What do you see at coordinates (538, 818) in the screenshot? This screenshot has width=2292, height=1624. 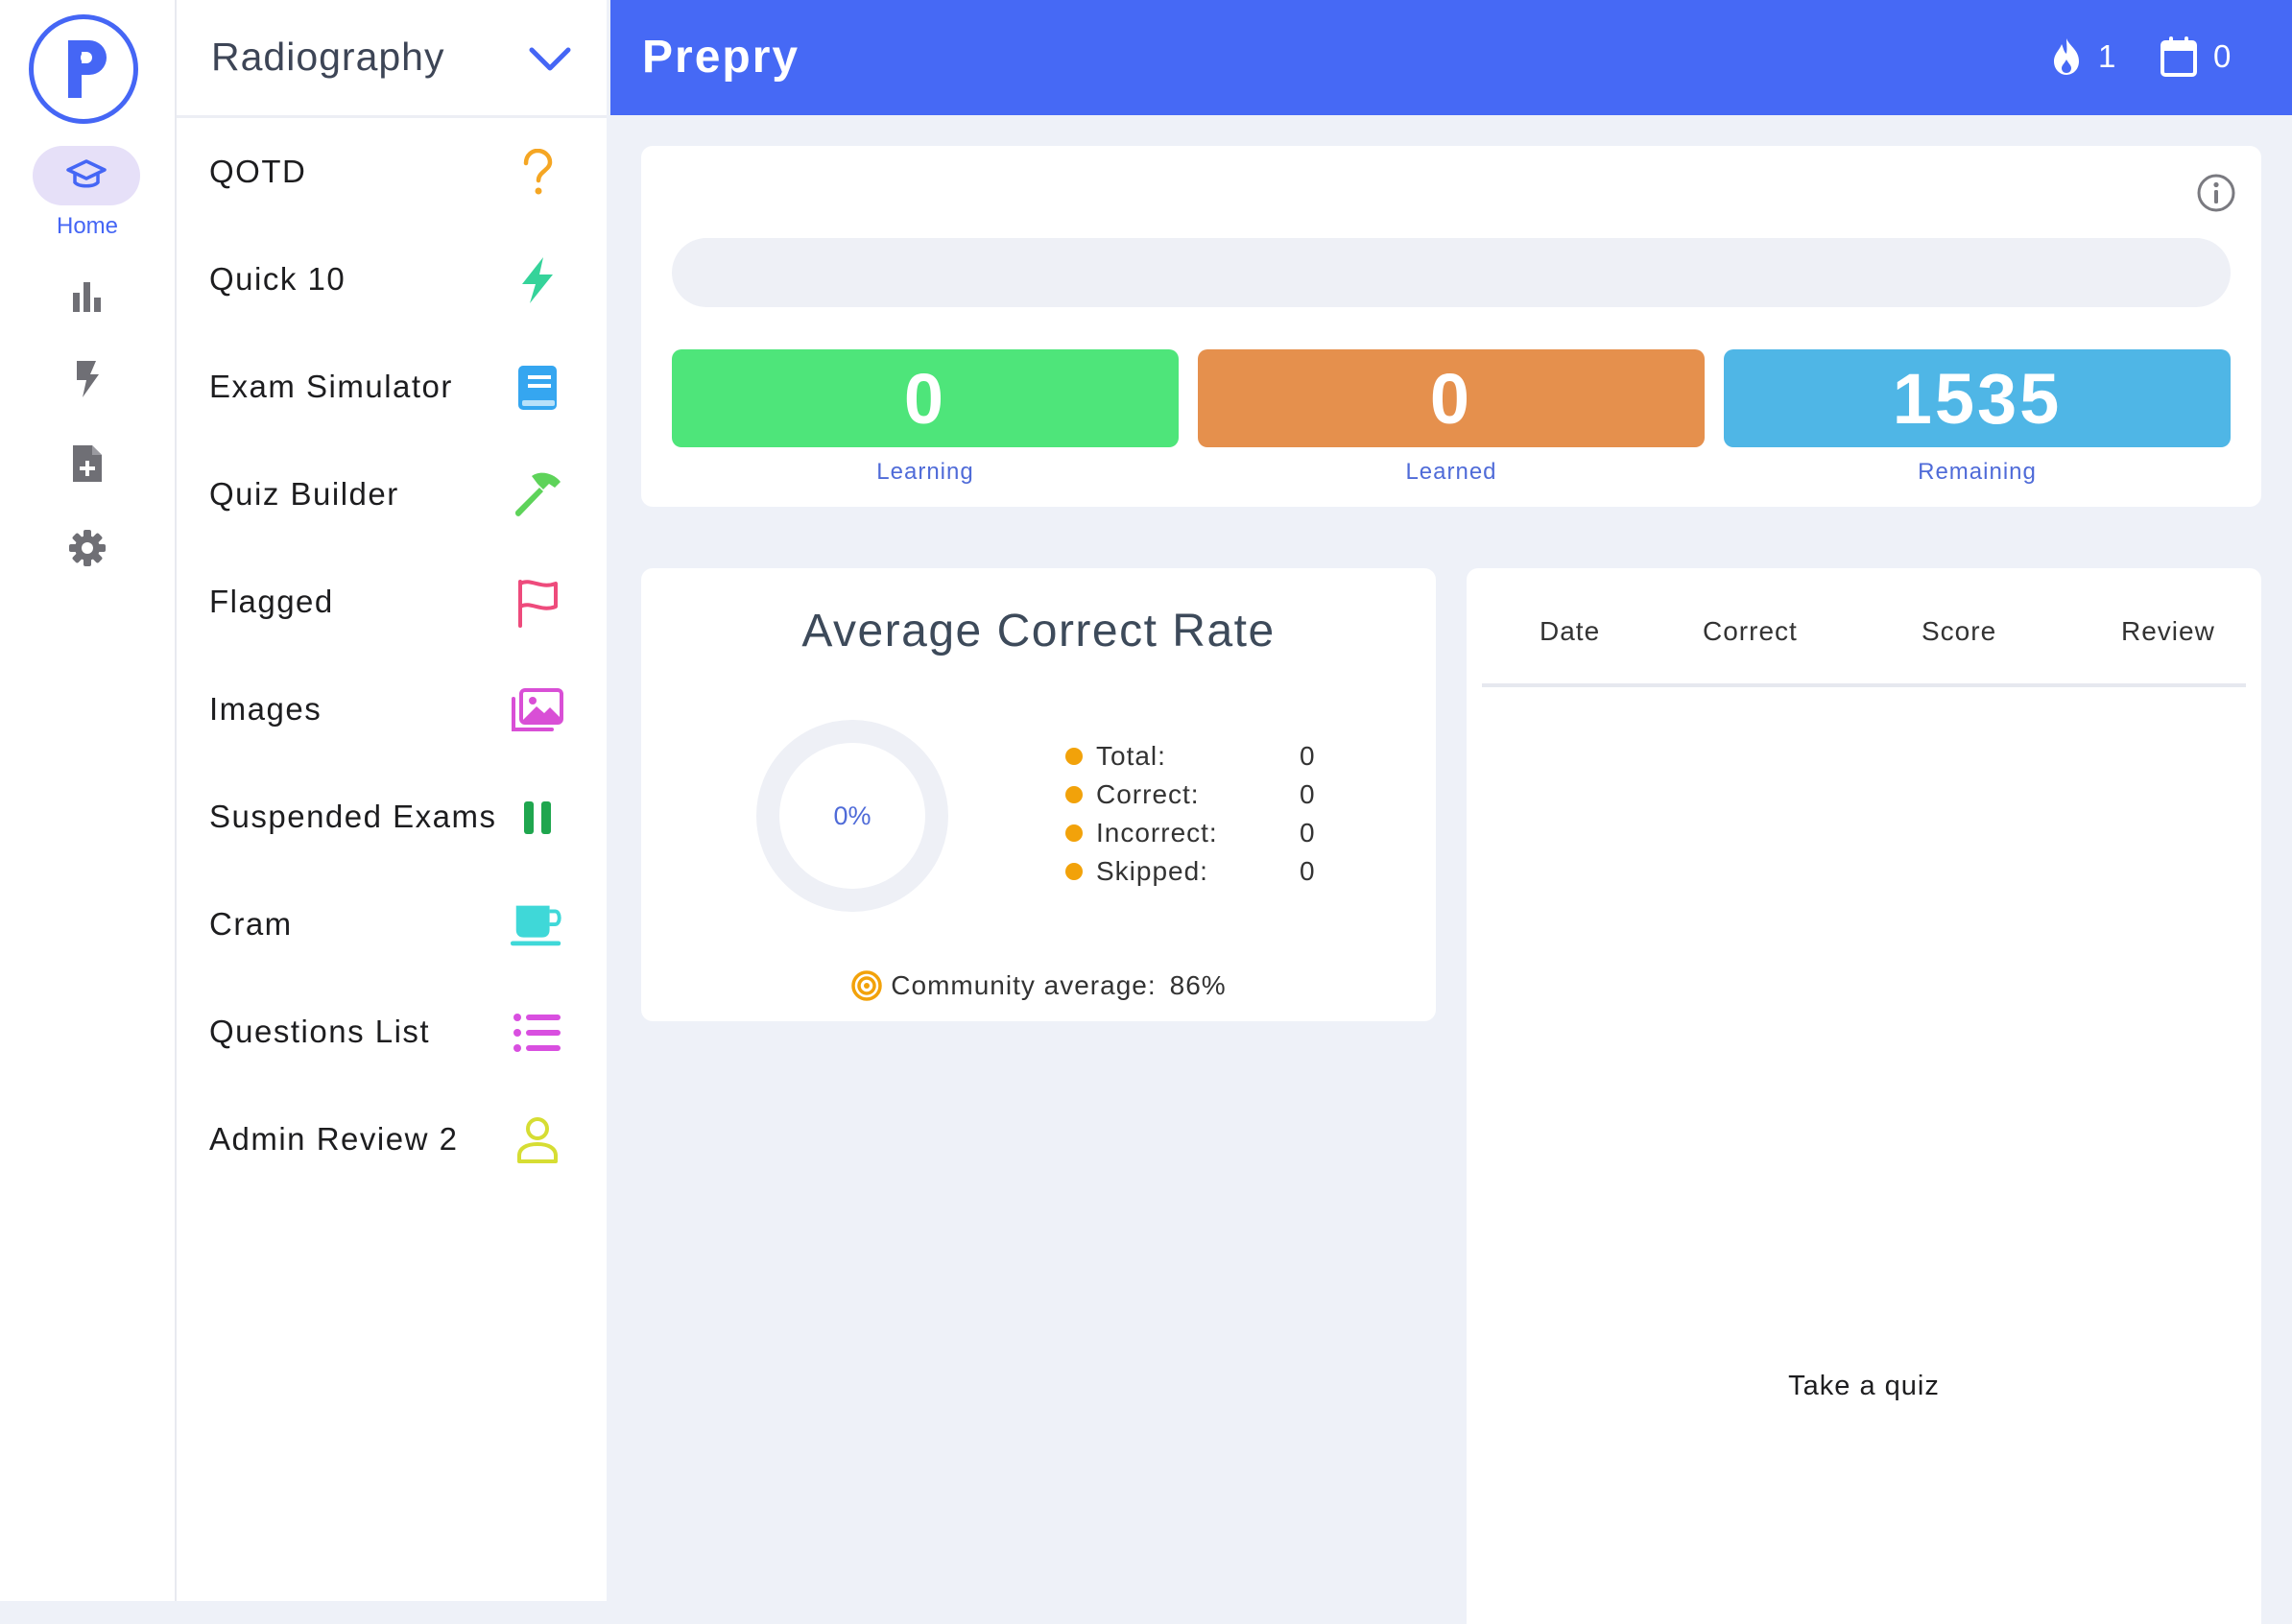 I see `pause-icon` at bounding box center [538, 818].